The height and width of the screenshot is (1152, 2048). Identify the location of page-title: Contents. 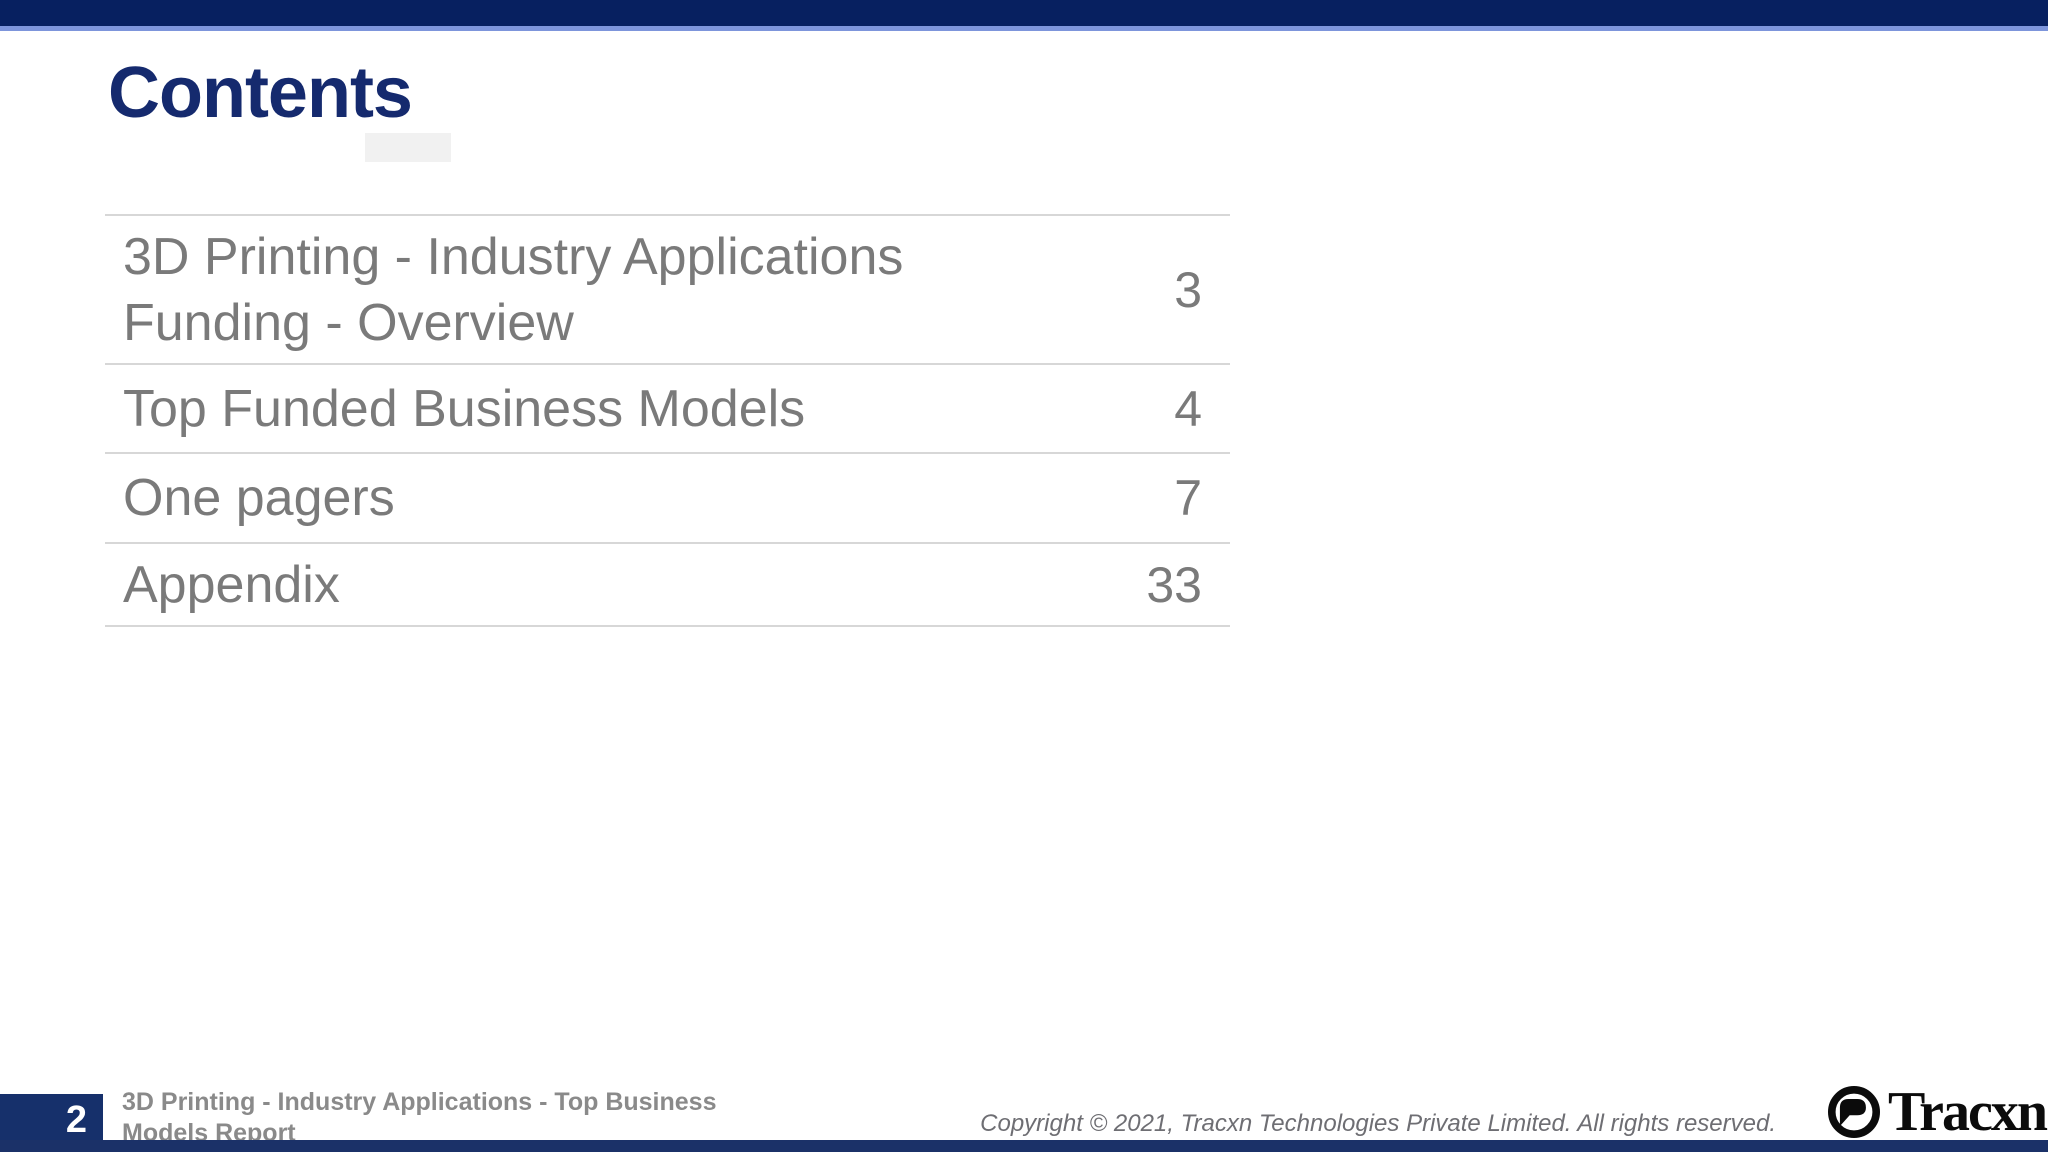
(260, 93).